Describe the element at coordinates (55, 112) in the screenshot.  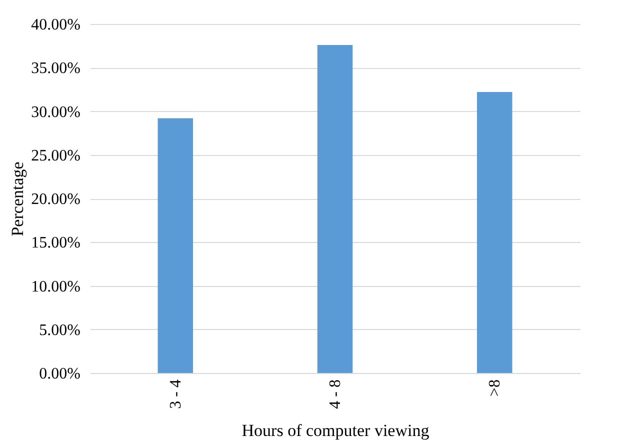
I see `y-tick-label: 30.00%` at that location.